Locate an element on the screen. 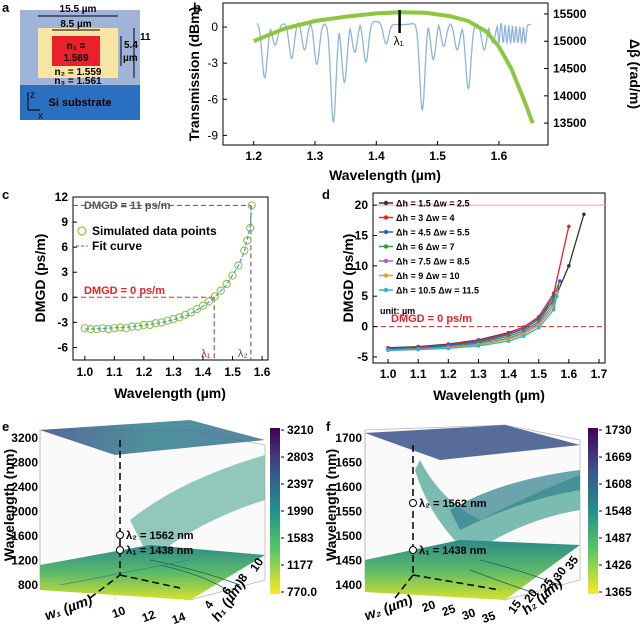 This screenshot has height=626, width=640. z-tick-label-e: 2400 is located at coordinates (24, 487).